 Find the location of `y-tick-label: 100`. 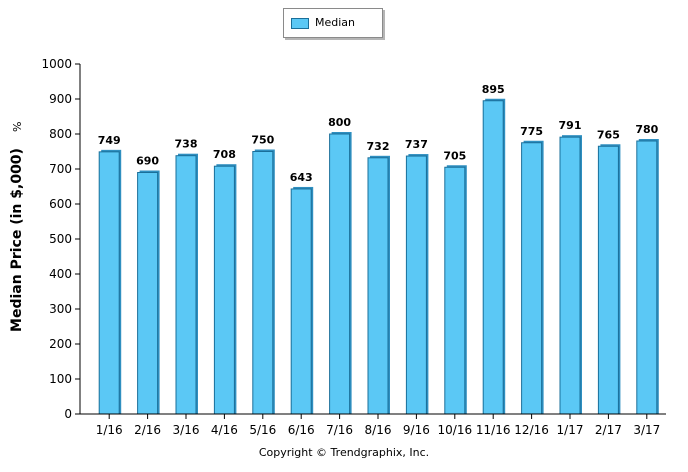

y-tick-label: 100 is located at coordinates (60, 379).